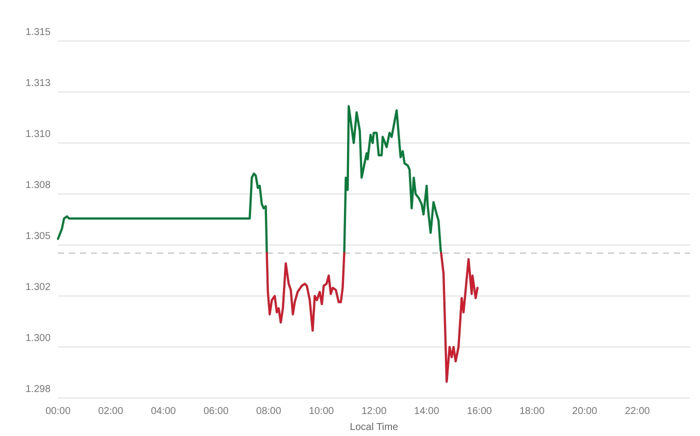 The image size is (700, 436). I want to click on x-tick-label: 14:00, so click(427, 411).